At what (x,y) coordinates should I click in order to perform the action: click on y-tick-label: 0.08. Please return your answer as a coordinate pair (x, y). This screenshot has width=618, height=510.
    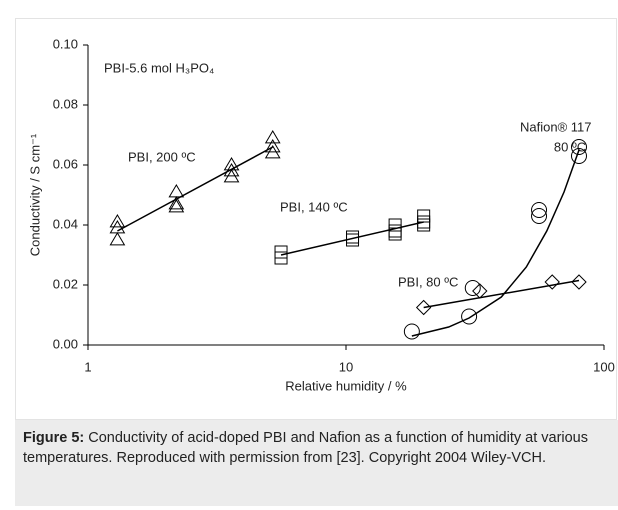
    Looking at the image, I should click on (65, 103).